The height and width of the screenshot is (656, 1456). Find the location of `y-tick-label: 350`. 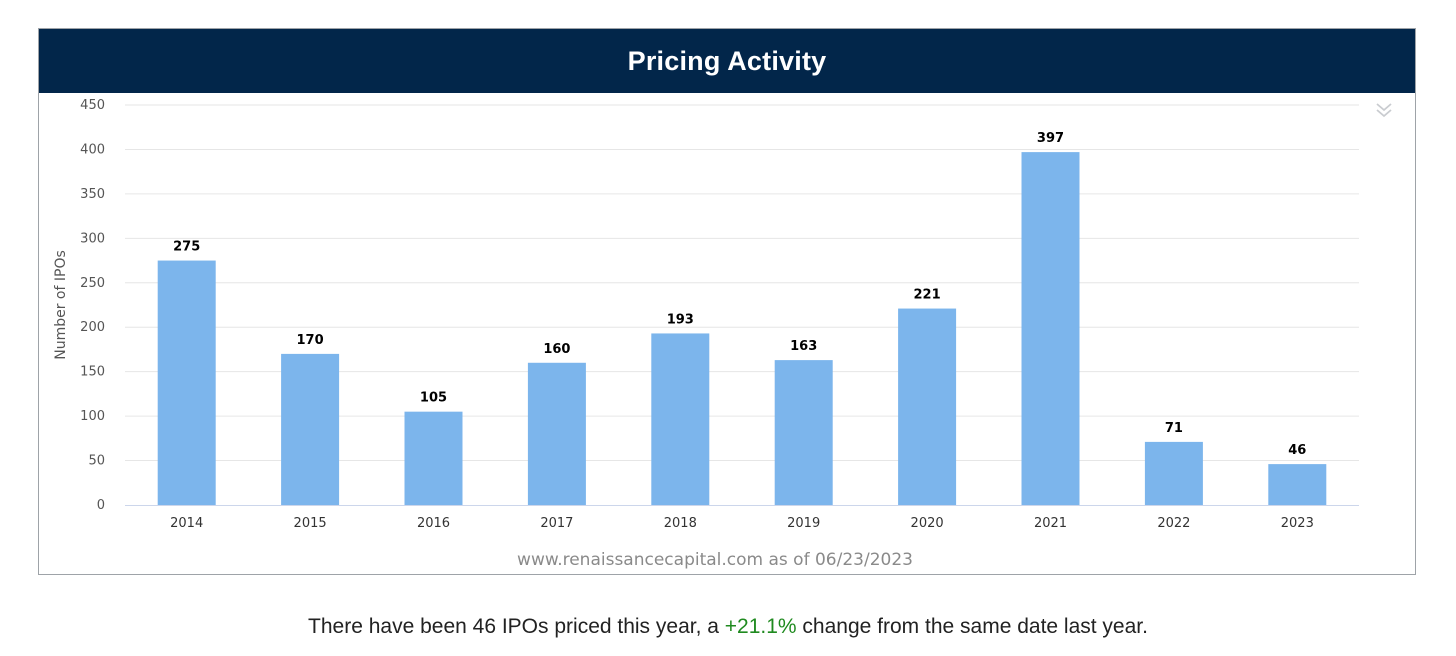

y-tick-label: 350 is located at coordinates (92, 194).